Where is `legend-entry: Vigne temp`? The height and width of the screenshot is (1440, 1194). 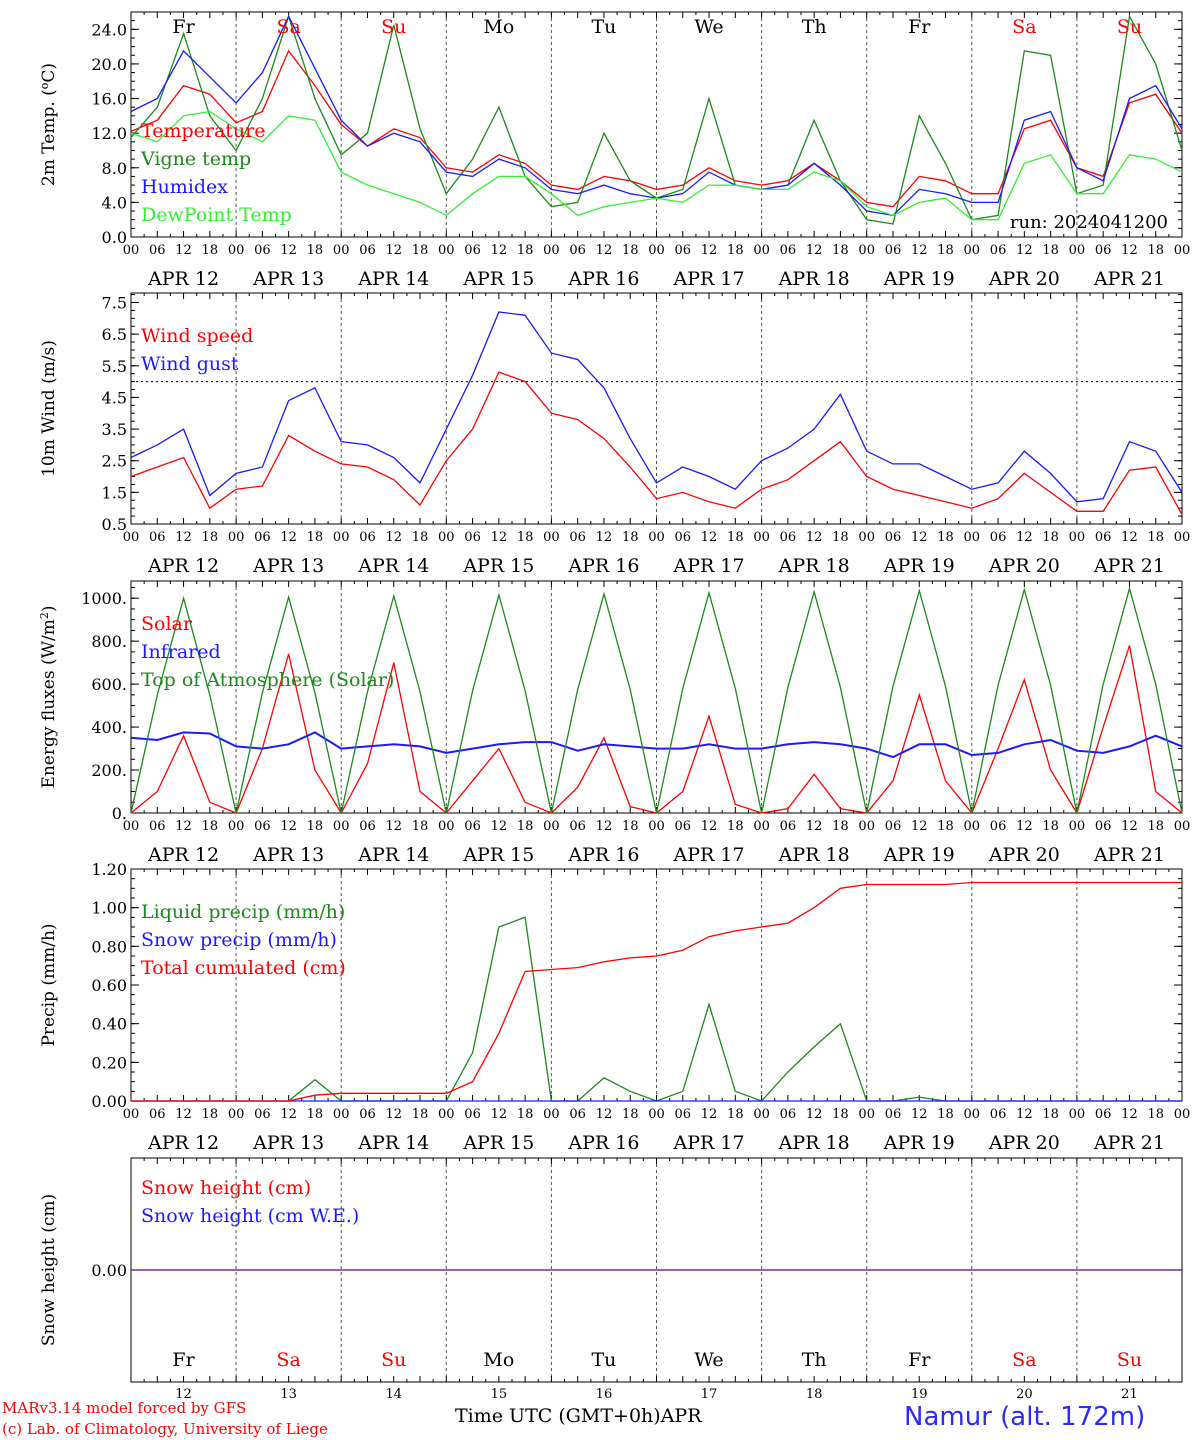
legend-entry: Vigne temp is located at coordinates (195, 159).